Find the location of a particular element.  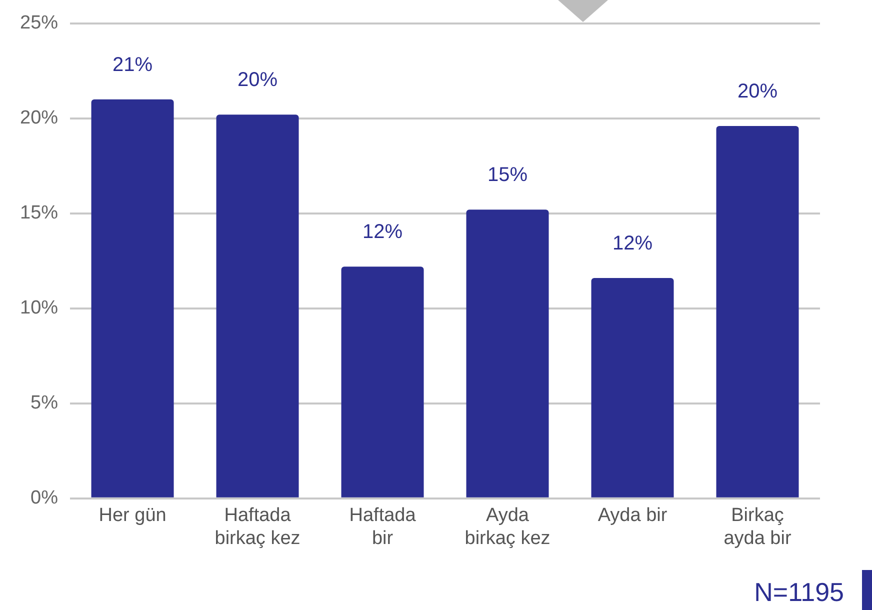

y-tick-label: 0% is located at coordinates (44, 498).